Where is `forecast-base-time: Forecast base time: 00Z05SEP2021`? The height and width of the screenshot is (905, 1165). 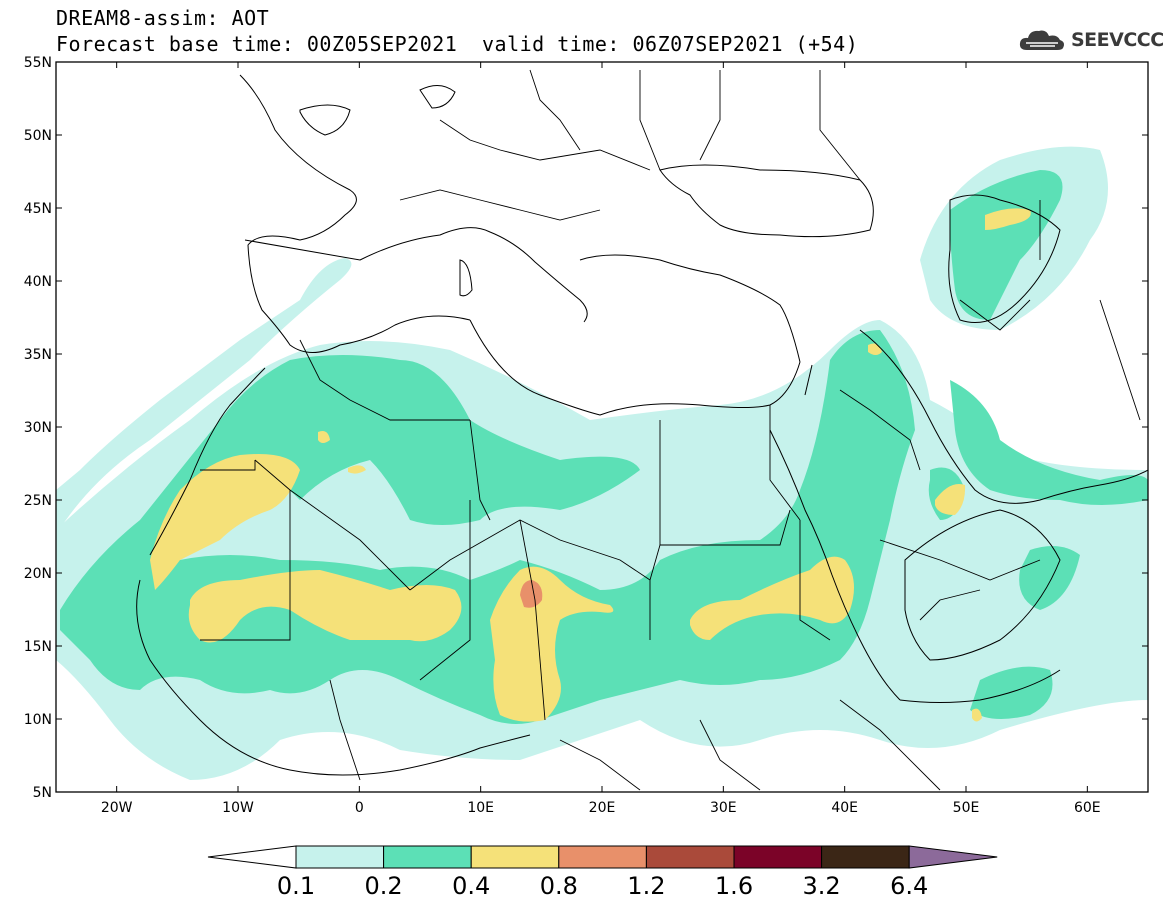
forecast-base-time: Forecast base time: 00Z05SEP2021 is located at coordinates (257, 44).